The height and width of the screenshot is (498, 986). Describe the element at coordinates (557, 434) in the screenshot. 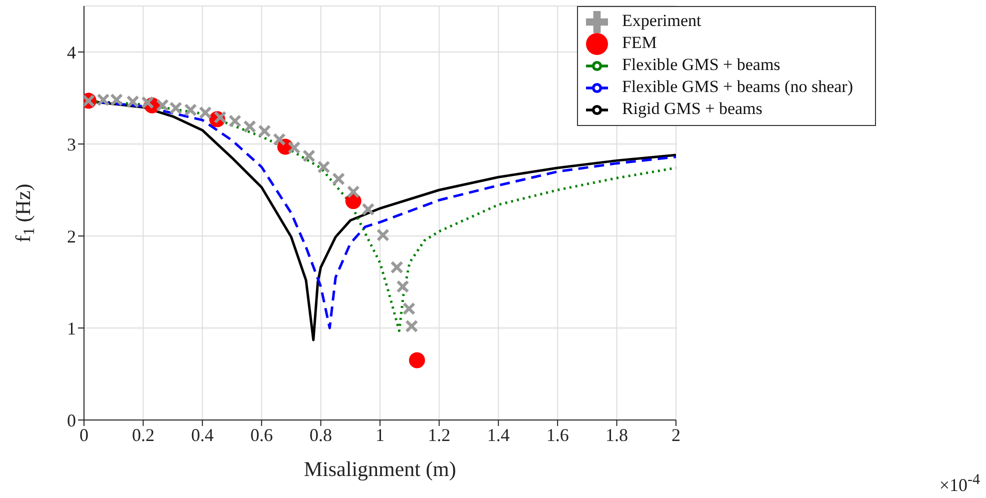

I see `x-tick-label: 1.6` at that location.